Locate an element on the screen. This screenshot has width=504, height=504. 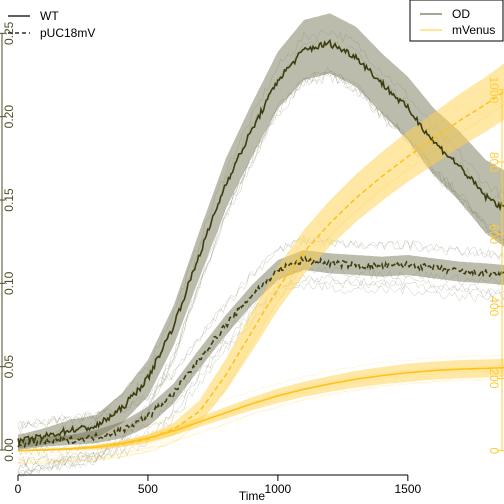
x-tick-label: 0 is located at coordinates (18, 489).